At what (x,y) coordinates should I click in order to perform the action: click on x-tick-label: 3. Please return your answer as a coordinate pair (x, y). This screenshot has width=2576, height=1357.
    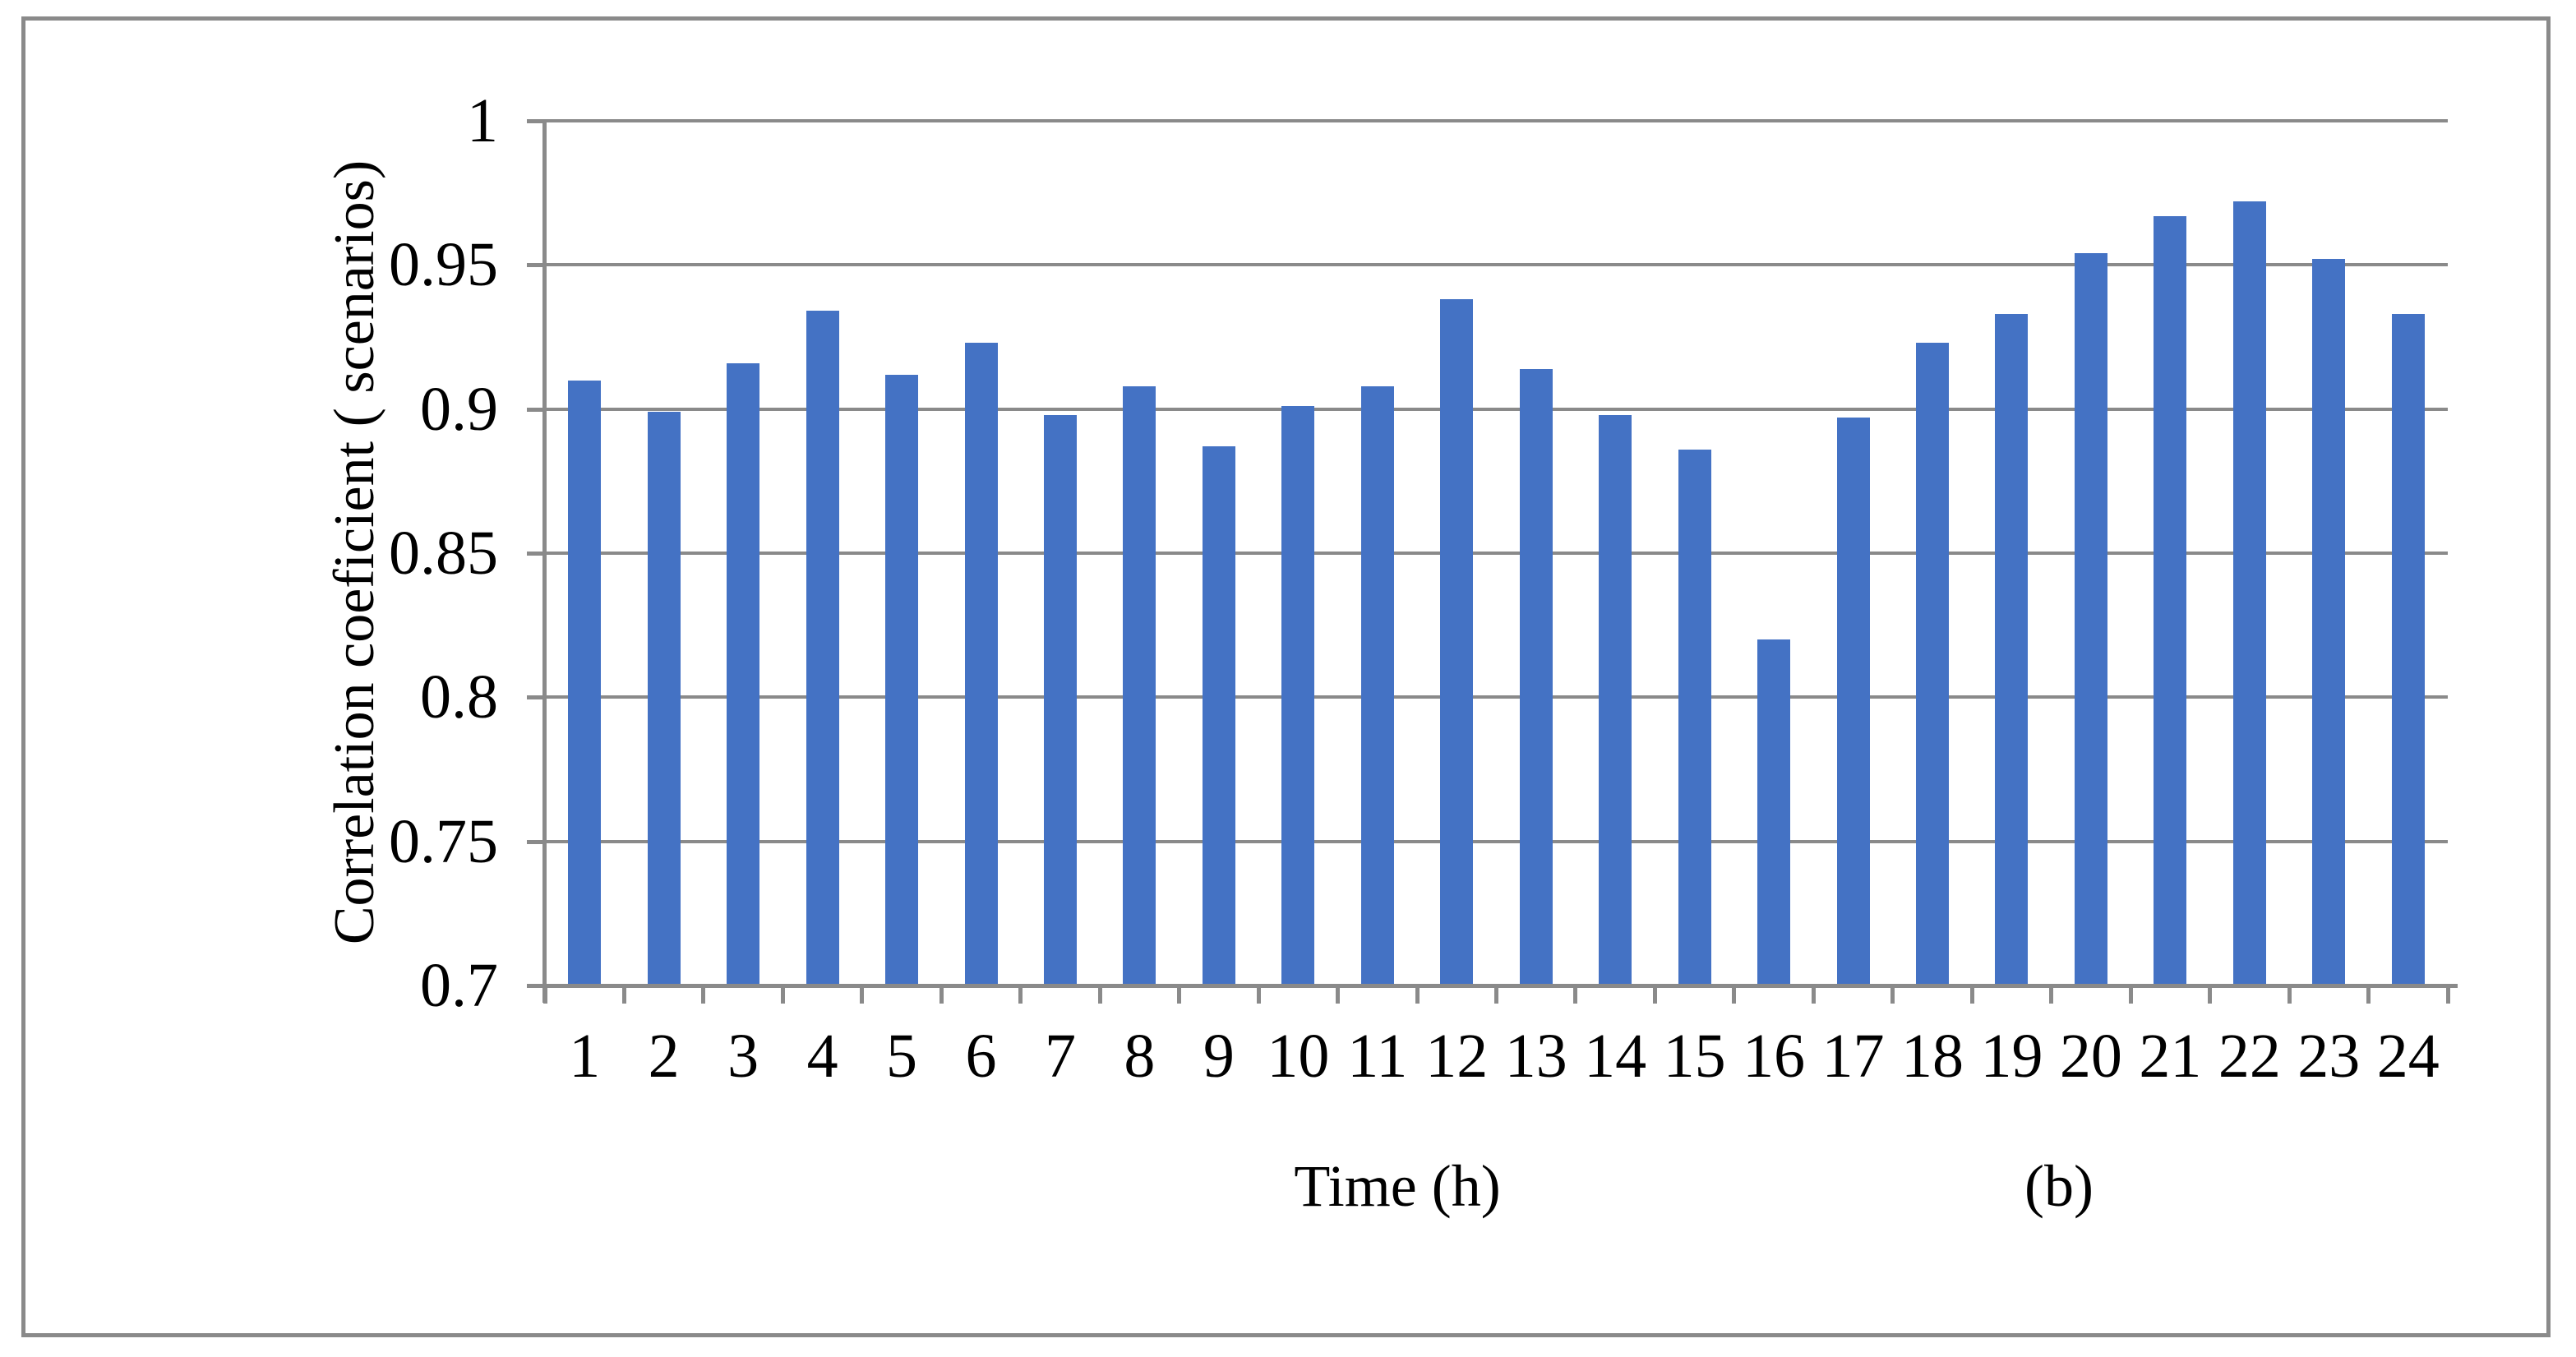
    Looking at the image, I should click on (743, 1057).